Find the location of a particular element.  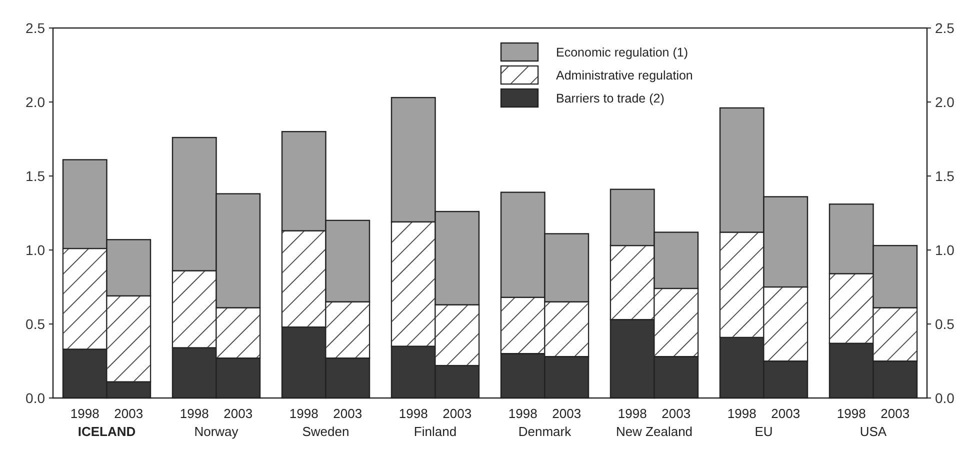

legend-label: Barriers to trade (2) is located at coordinates (610, 98).